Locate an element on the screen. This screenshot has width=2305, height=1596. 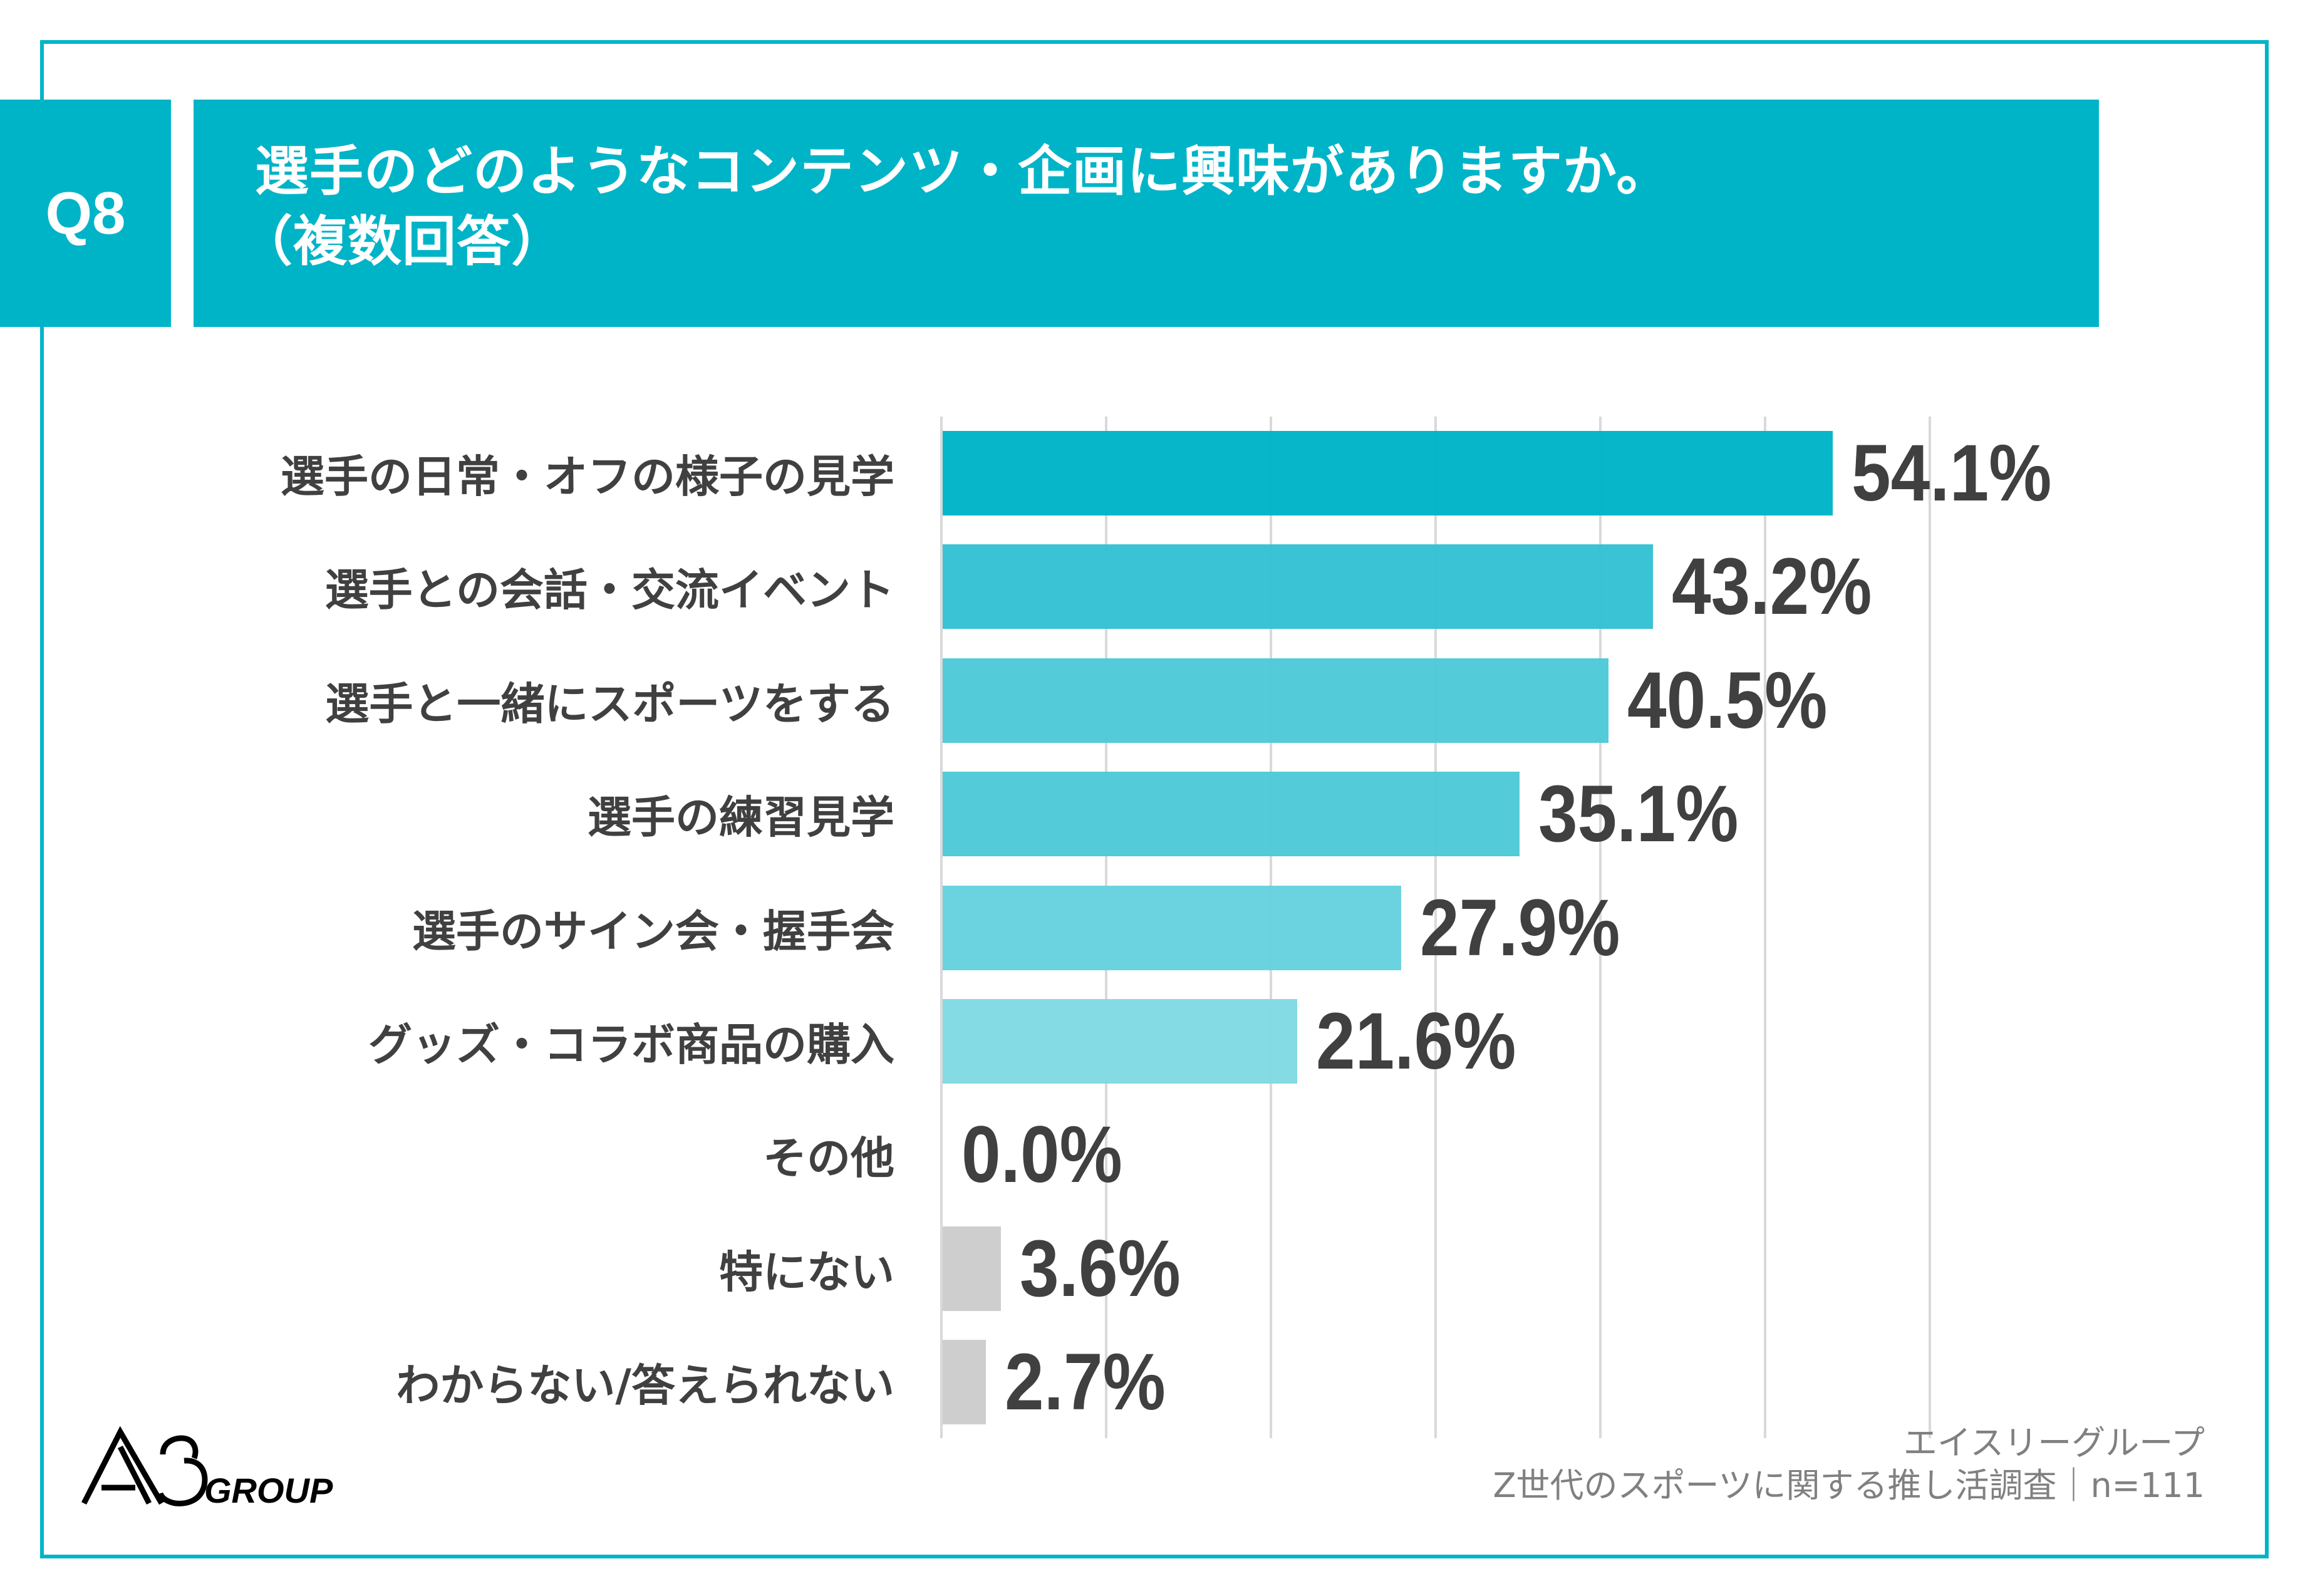
logo-three is located at coordinates (182, 1471).